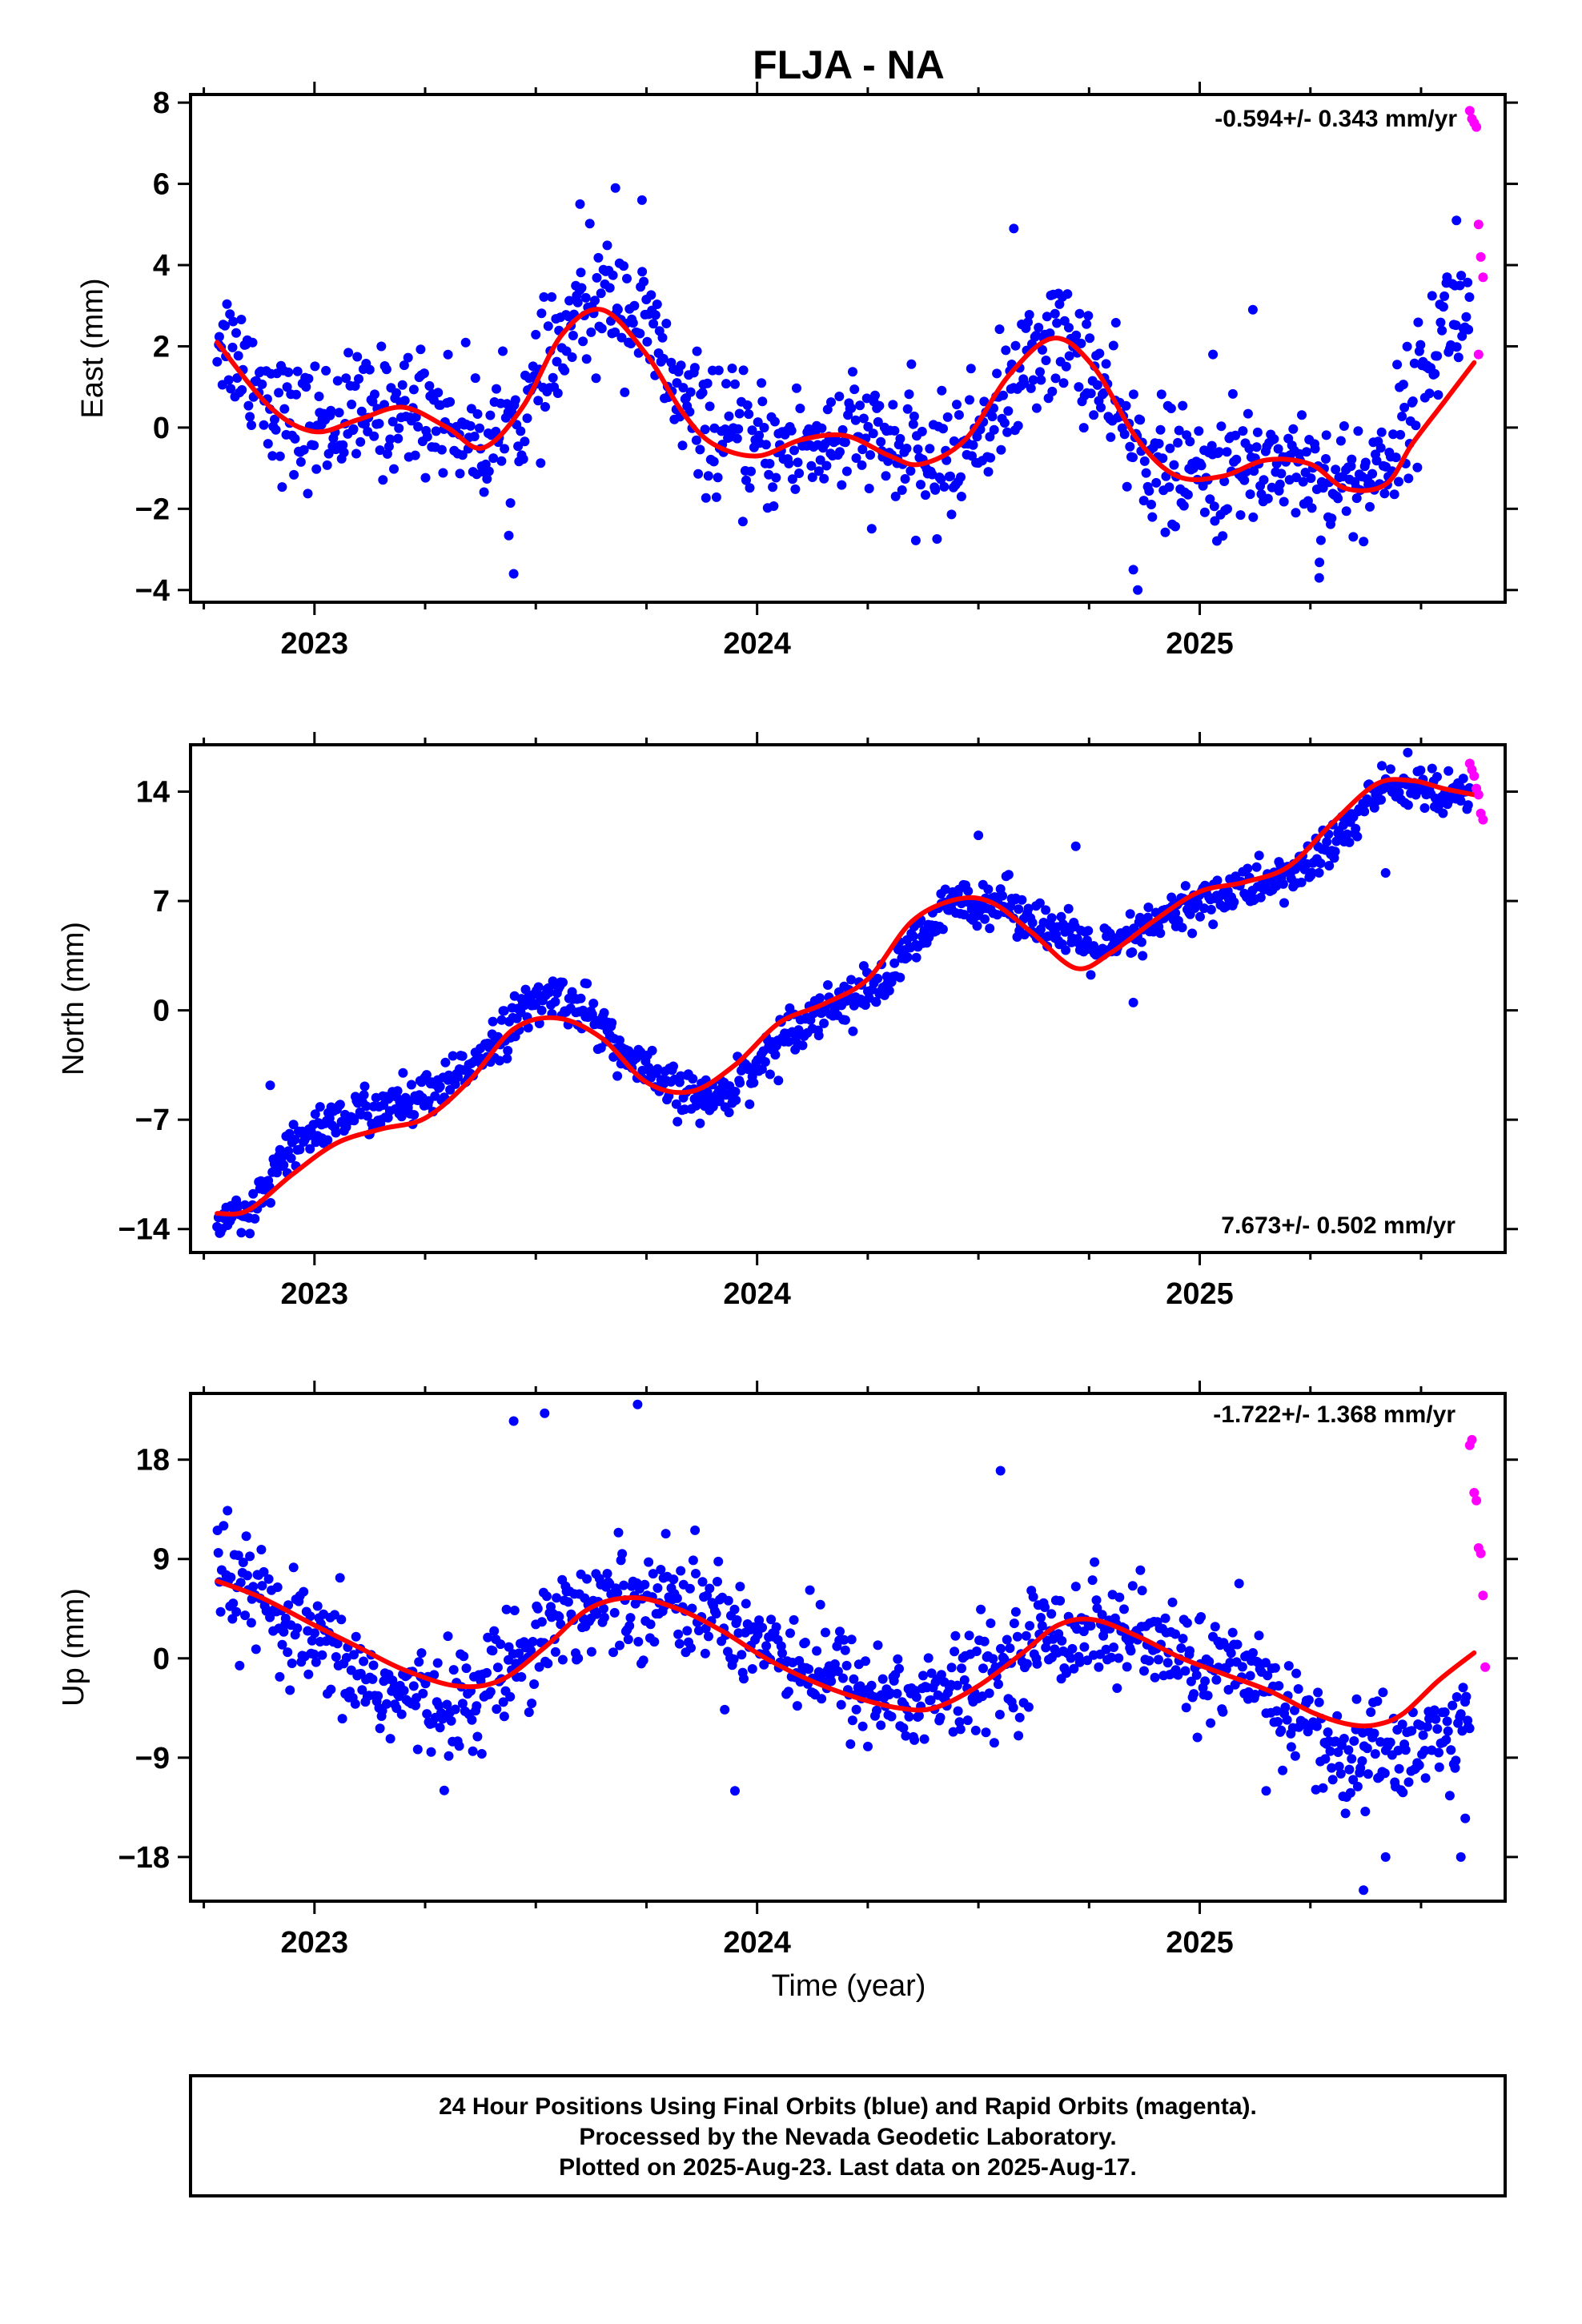 Image resolution: width=1582 pixels, height=2324 pixels. What do you see at coordinates (315, 644) in the screenshot?
I see `east-xtick-label: 2023` at bounding box center [315, 644].